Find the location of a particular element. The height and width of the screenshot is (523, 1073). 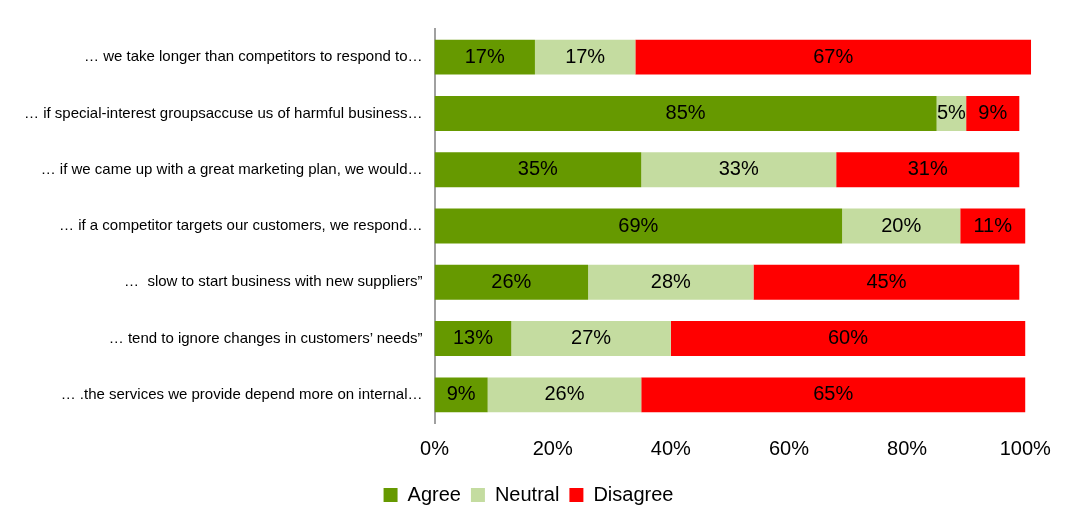

x-tick-label: 40% is located at coordinates (671, 447).